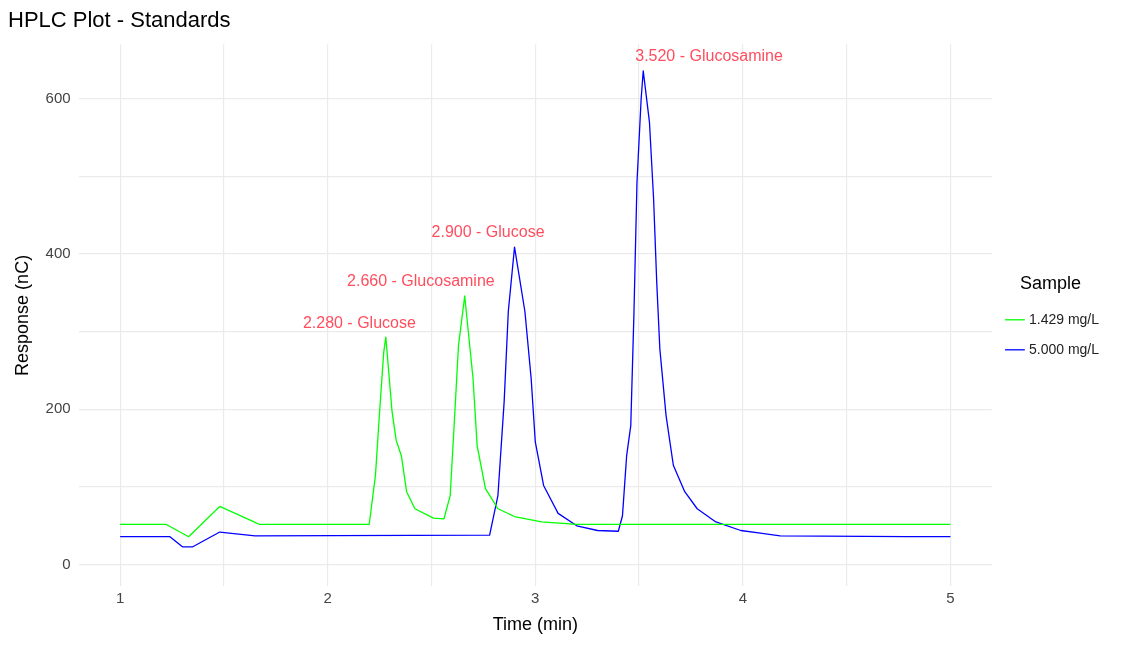 This screenshot has width=1129, height=646. Describe the element at coordinates (421, 281) in the screenshot. I see `annotation: 2.660 - Glucosamine` at that location.